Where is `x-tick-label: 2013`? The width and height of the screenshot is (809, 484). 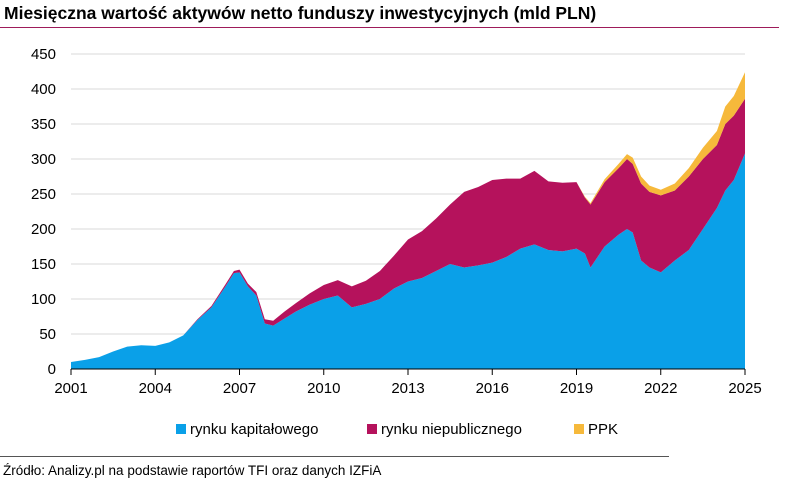
x-tick-label: 2013 is located at coordinates (407, 388).